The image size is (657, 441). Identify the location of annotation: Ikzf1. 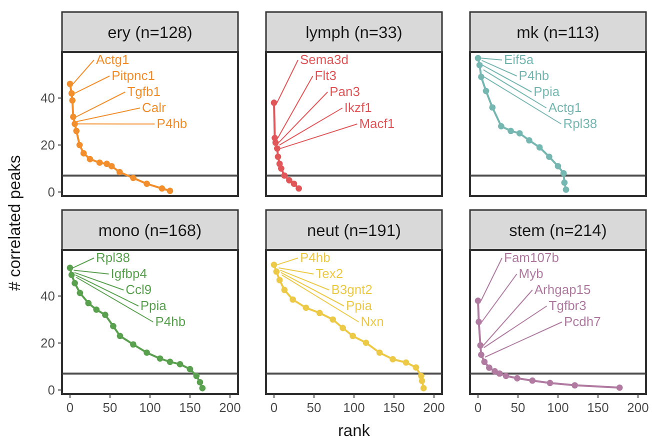
(358, 107).